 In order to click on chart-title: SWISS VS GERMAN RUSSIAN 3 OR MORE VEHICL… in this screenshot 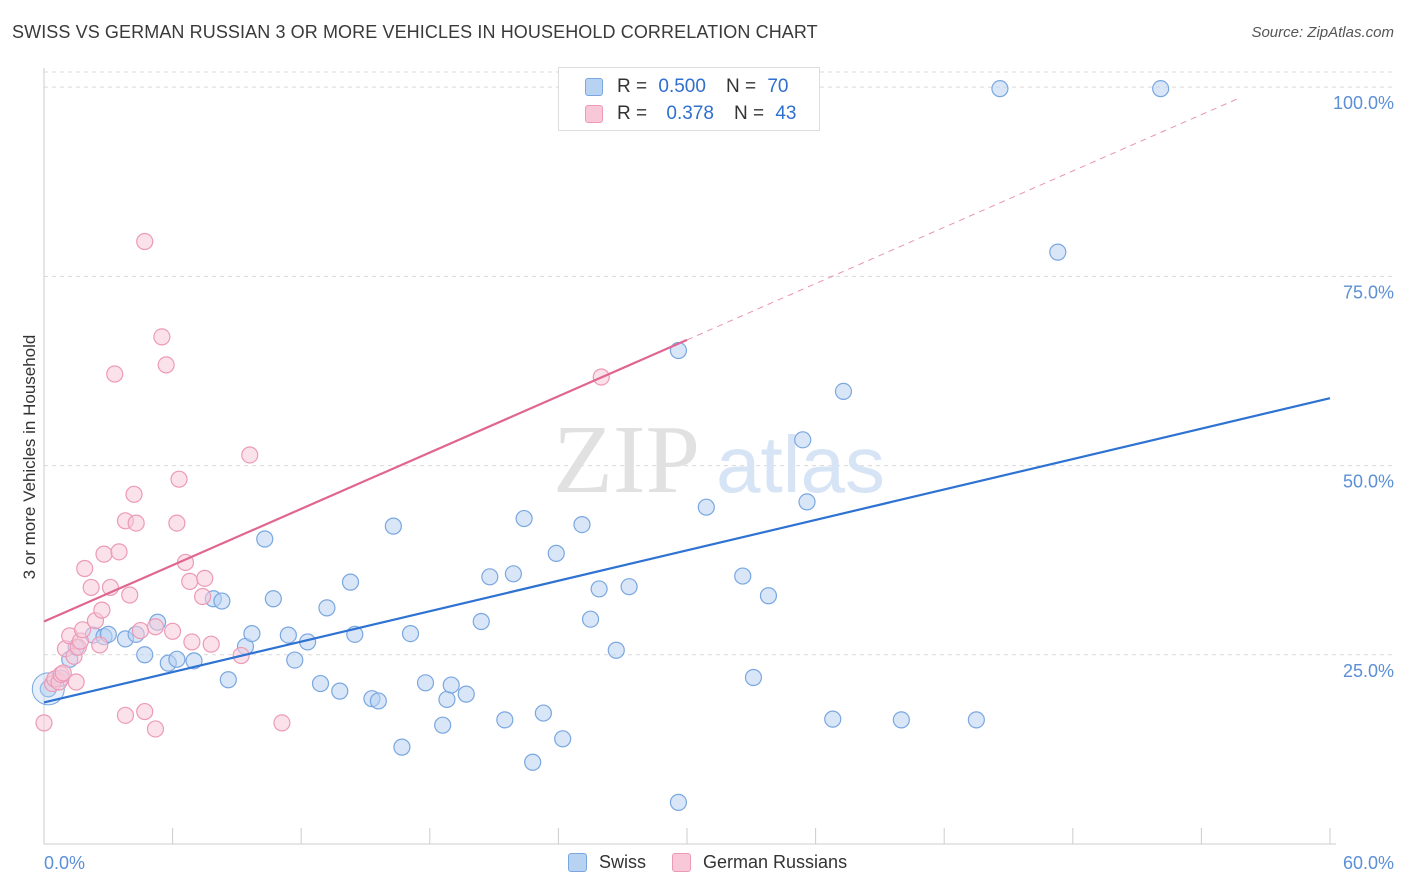, I will do `click(415, 32)`.